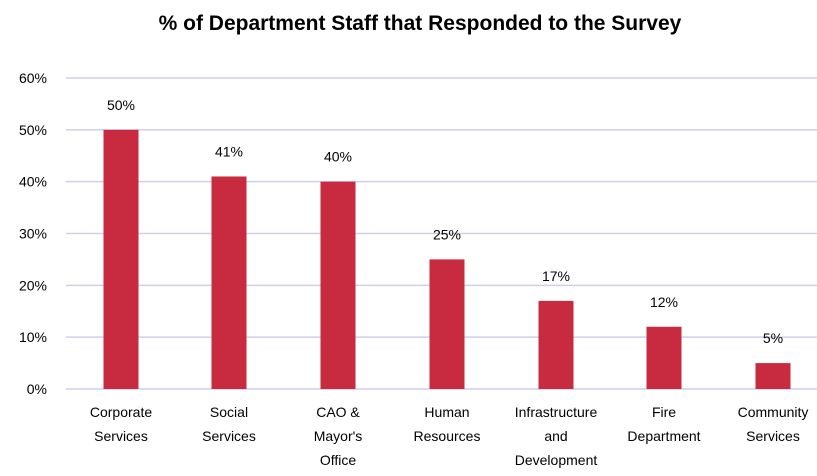  What do you see at coordinates (773, 338) in the screenshot?
I see `bar-data-label: 5%` at bounding box center [773, 338].